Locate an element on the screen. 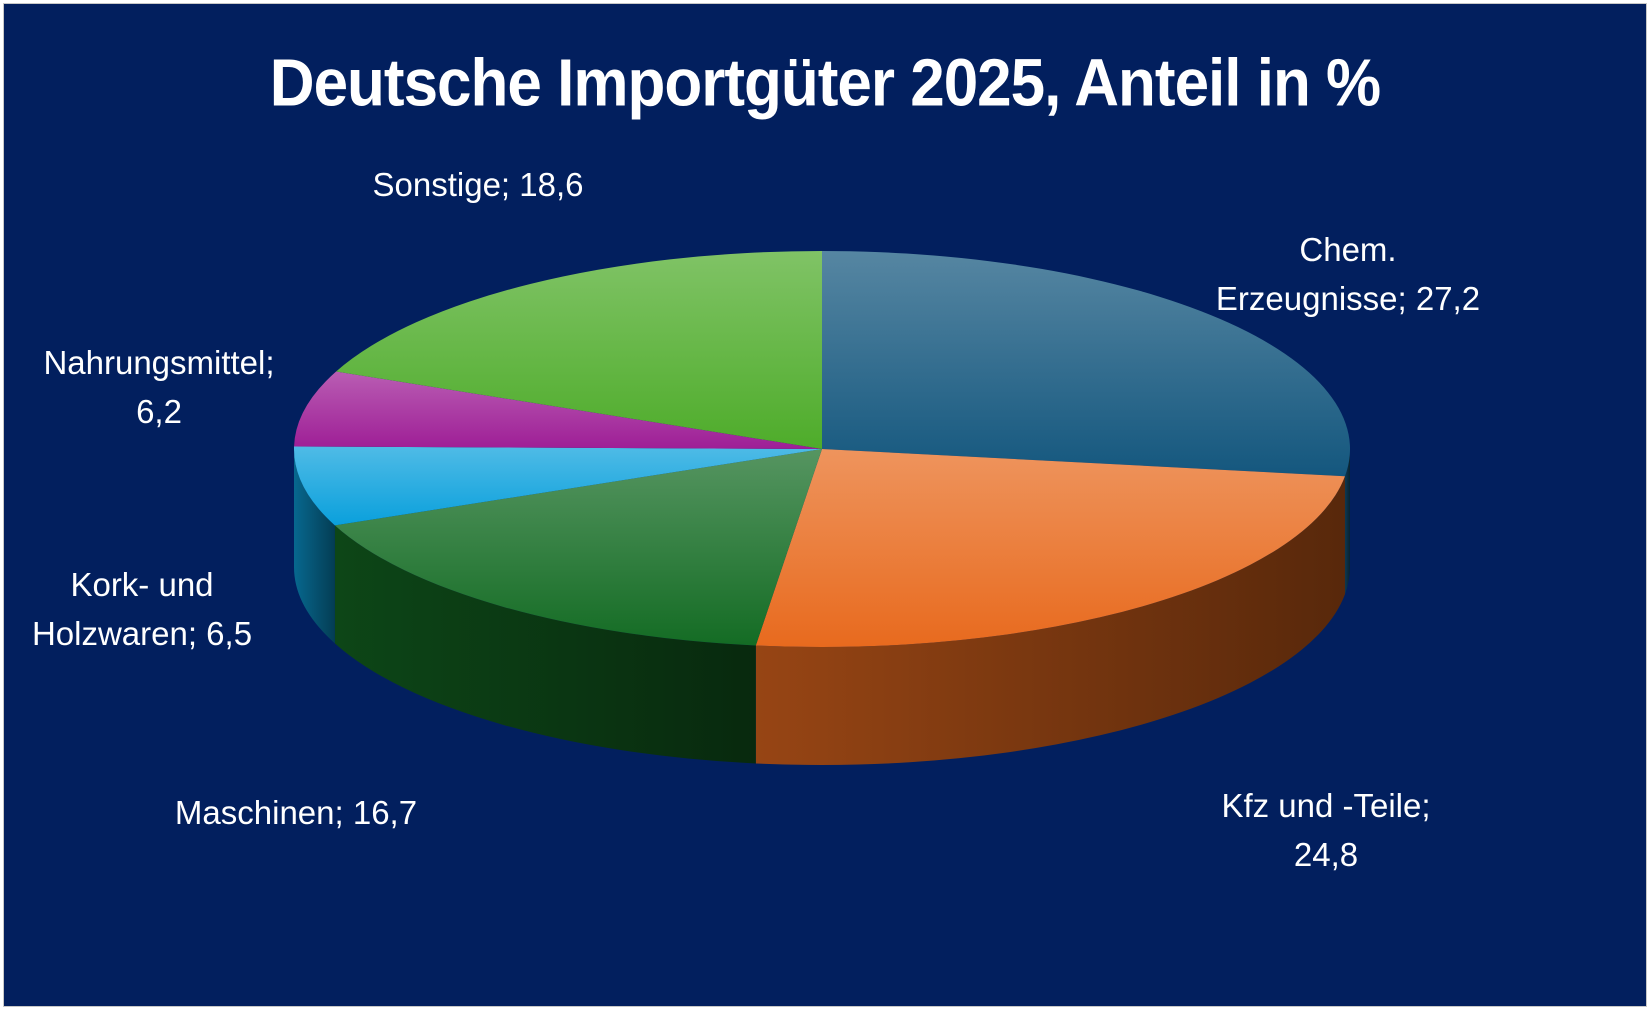 The image size is (1652, 1012). pie-slice-sonstige is located at coordinates (579, 350).